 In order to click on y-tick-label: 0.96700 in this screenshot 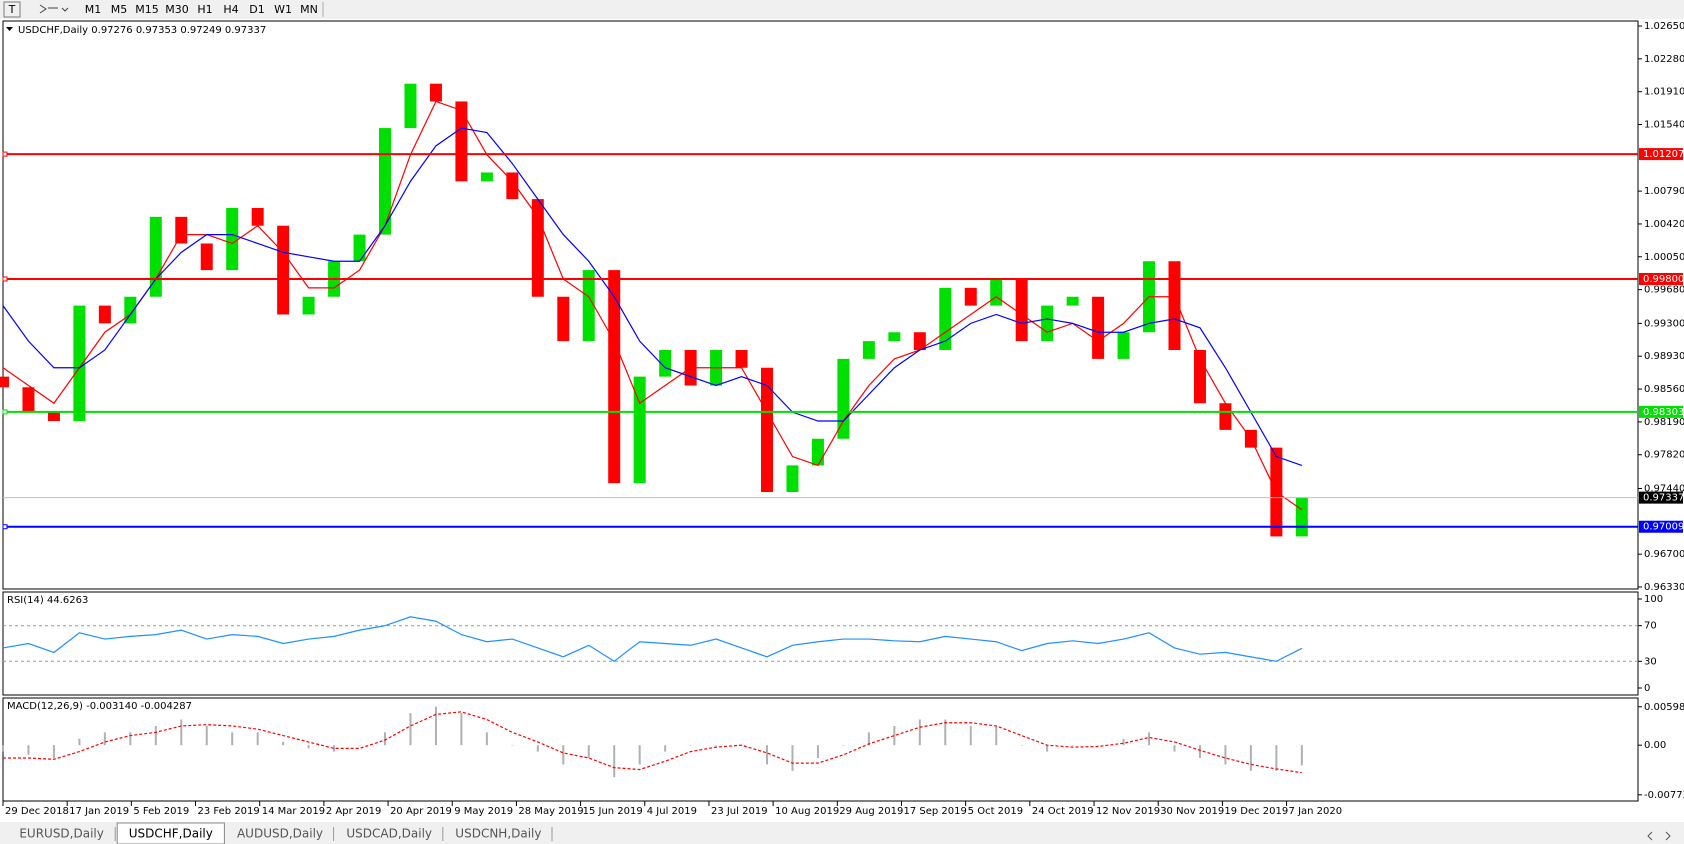, I will do `click(1664, 554)`.